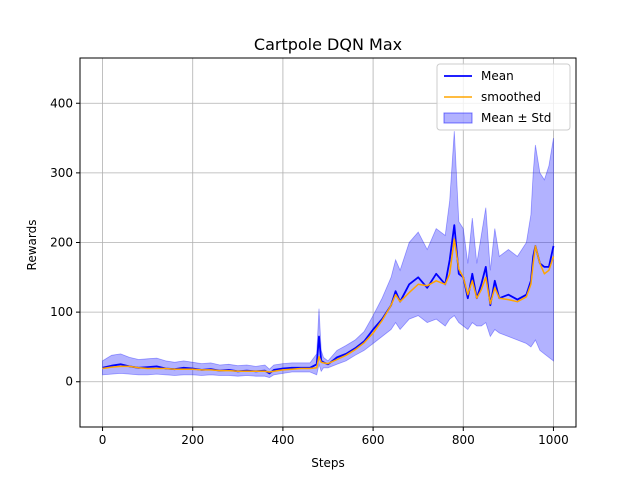 The image size is (640, 484). I want to click on legend-label: Mean, so click(497, 76).